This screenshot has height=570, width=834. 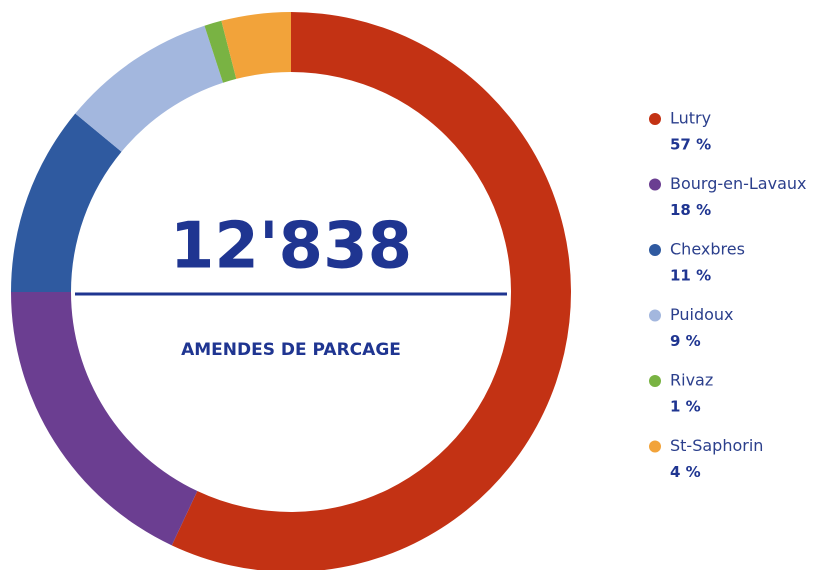 What do you see at coordinates (690, 145) in the screenshot?
I see `legend-value: 57 %` at bounding box center [690, 145].